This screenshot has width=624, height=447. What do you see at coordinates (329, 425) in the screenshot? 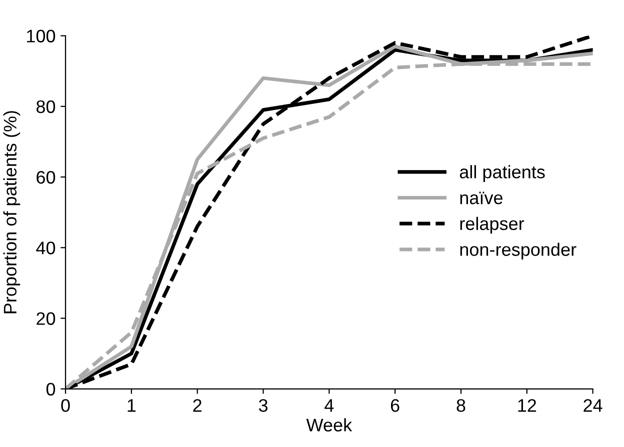
I see `x-axis-title: Week` at bounding box center [329, 425].